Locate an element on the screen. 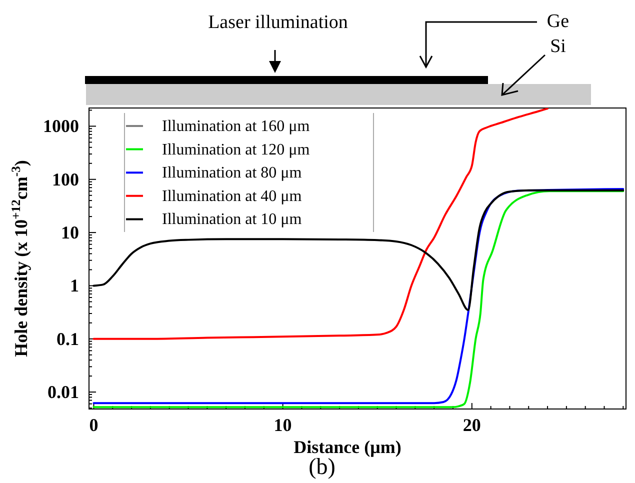  y-tick-label: 0.1 is located at coordinates (67, 338).